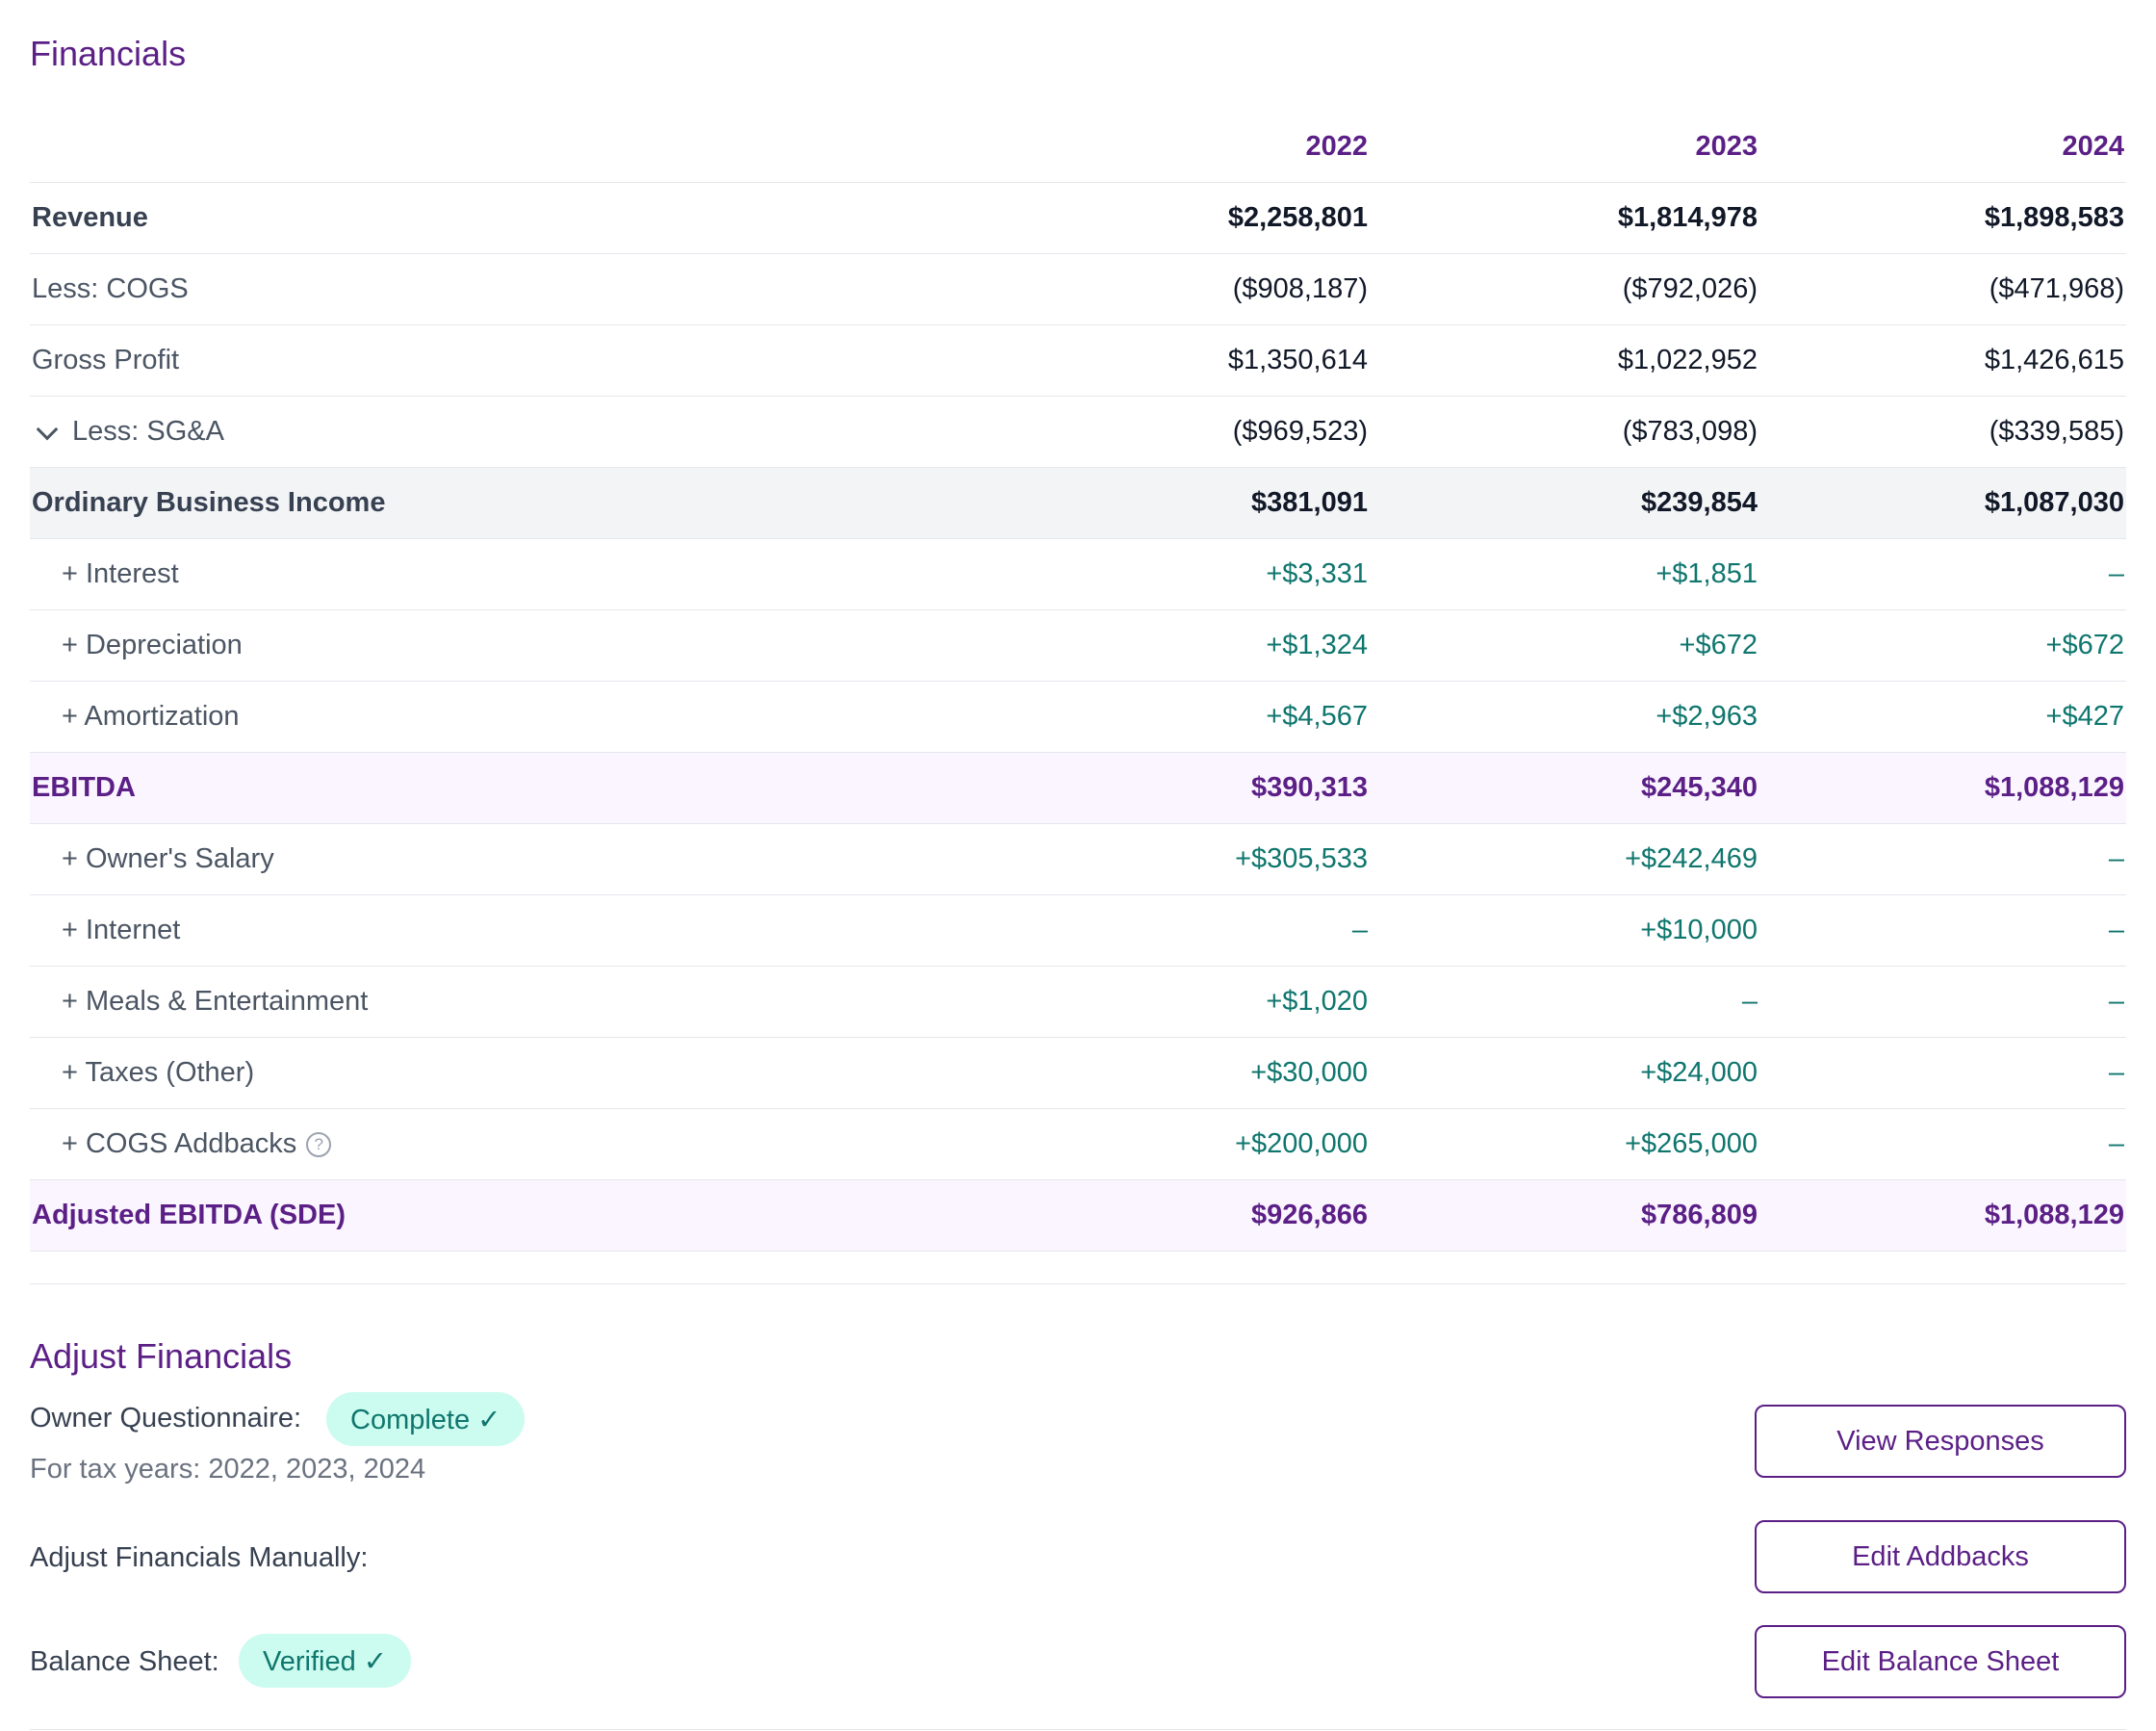 This screenshot has height=1731, width=2156. I want to click on row-cogs-addbacks: + COGS Addbacks? +$200,000 +$265,000 –, so click(1078, 1144).